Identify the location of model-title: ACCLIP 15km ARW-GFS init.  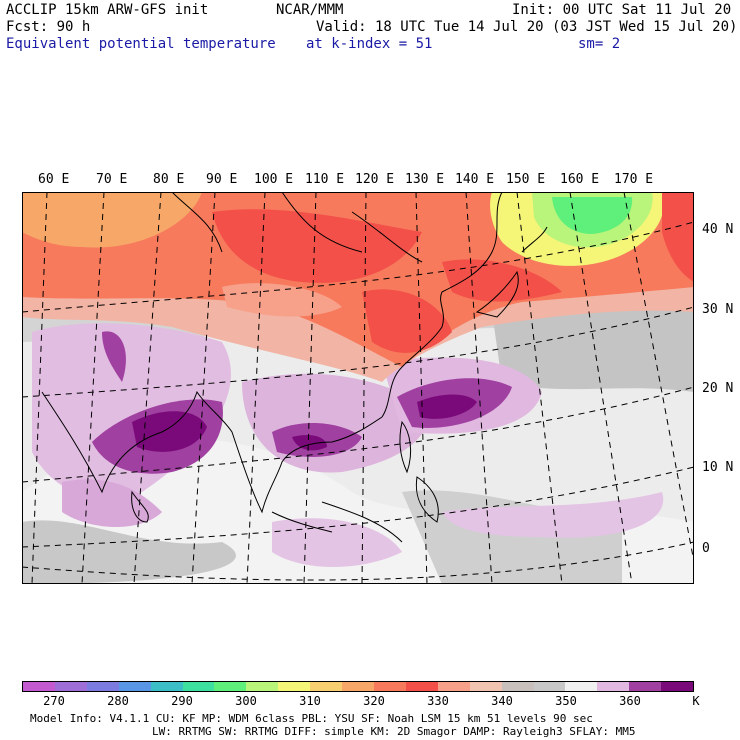
(107, 10).